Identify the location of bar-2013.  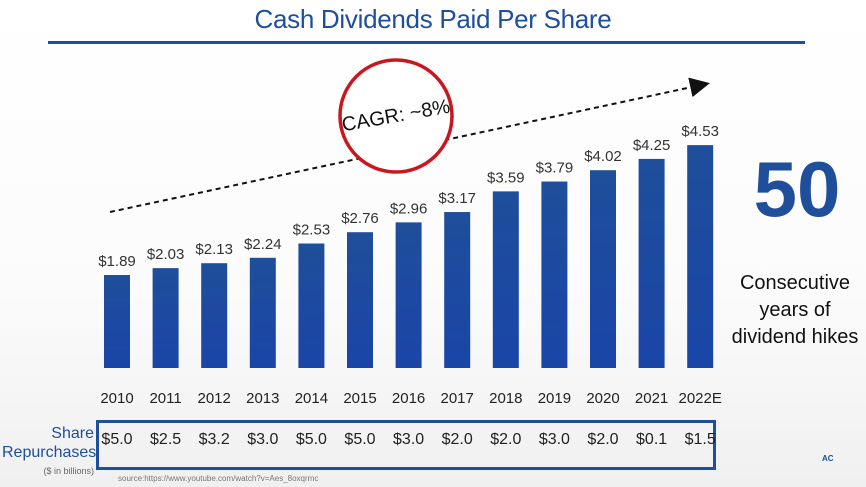
(262, 312).